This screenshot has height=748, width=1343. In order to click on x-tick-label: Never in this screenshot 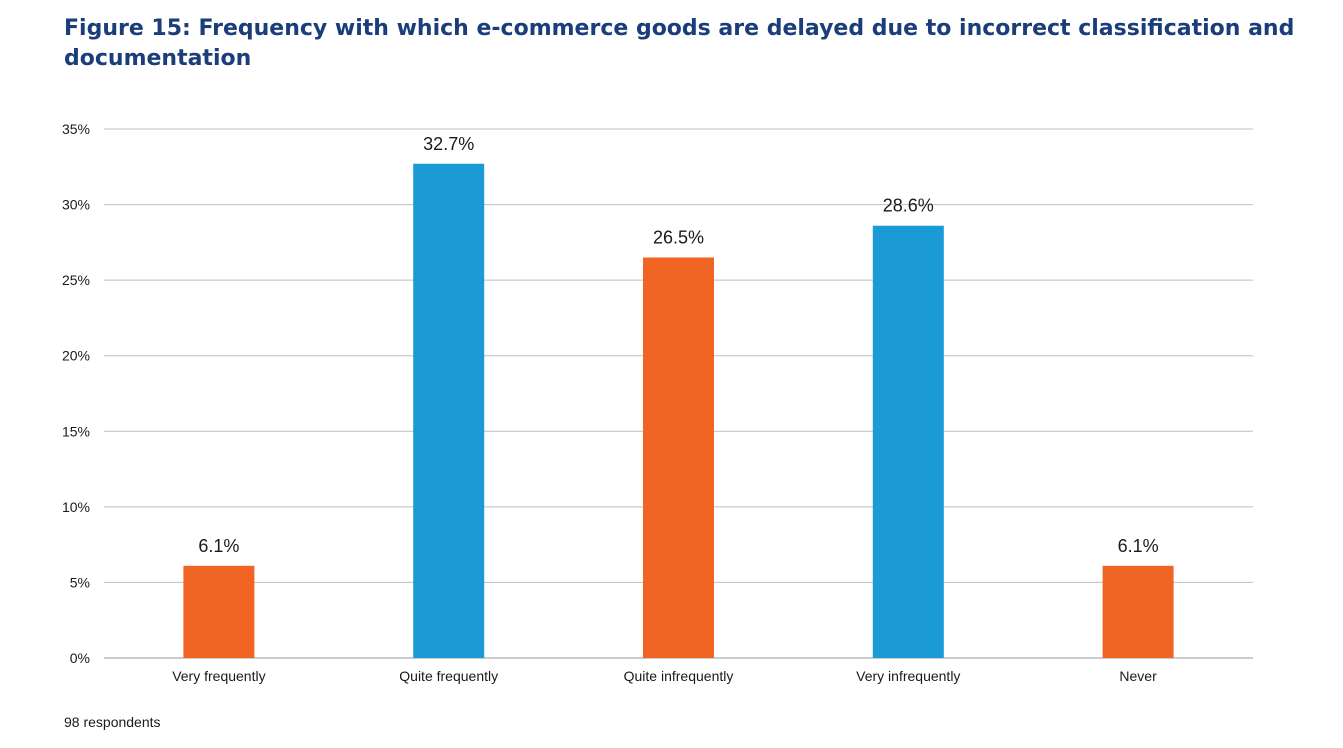, I will do `click(1138, 676)`.